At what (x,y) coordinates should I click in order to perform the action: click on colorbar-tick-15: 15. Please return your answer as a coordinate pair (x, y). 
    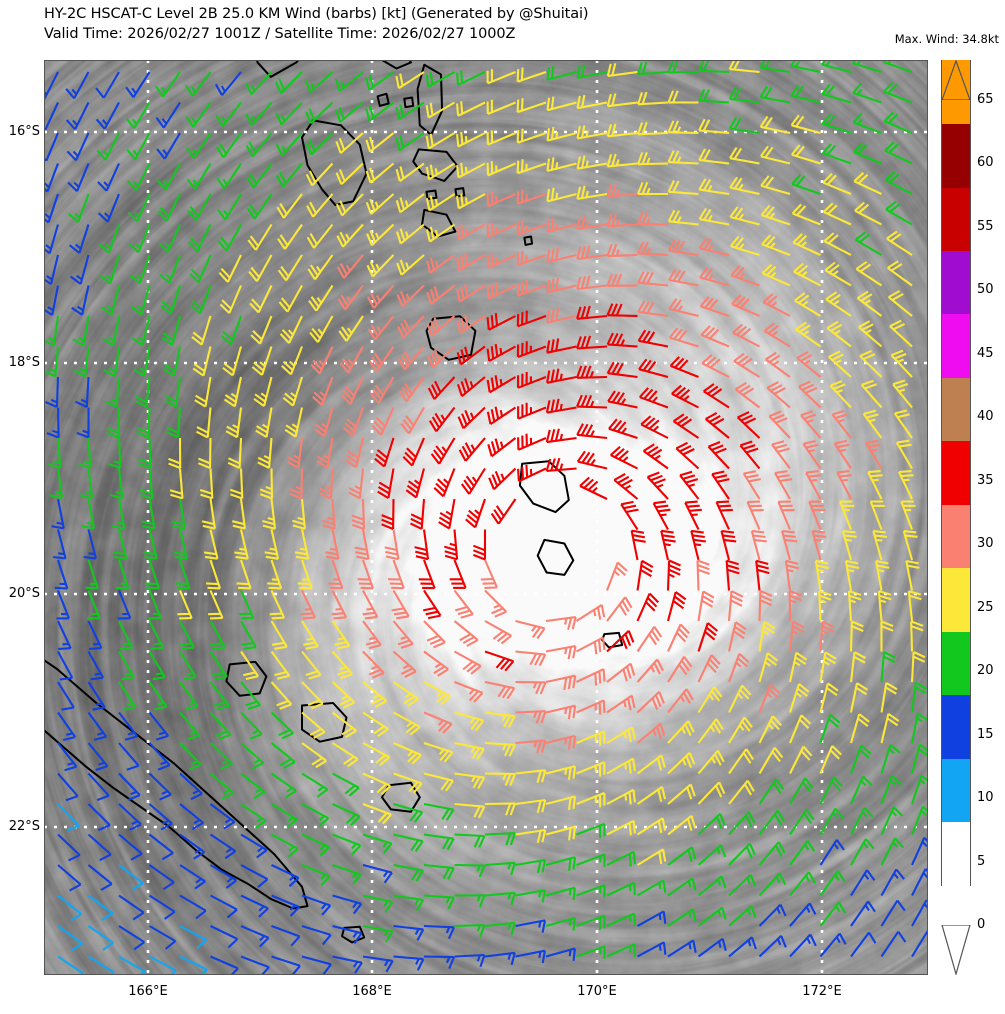
    Looking at the image, I should click on (985, 734).